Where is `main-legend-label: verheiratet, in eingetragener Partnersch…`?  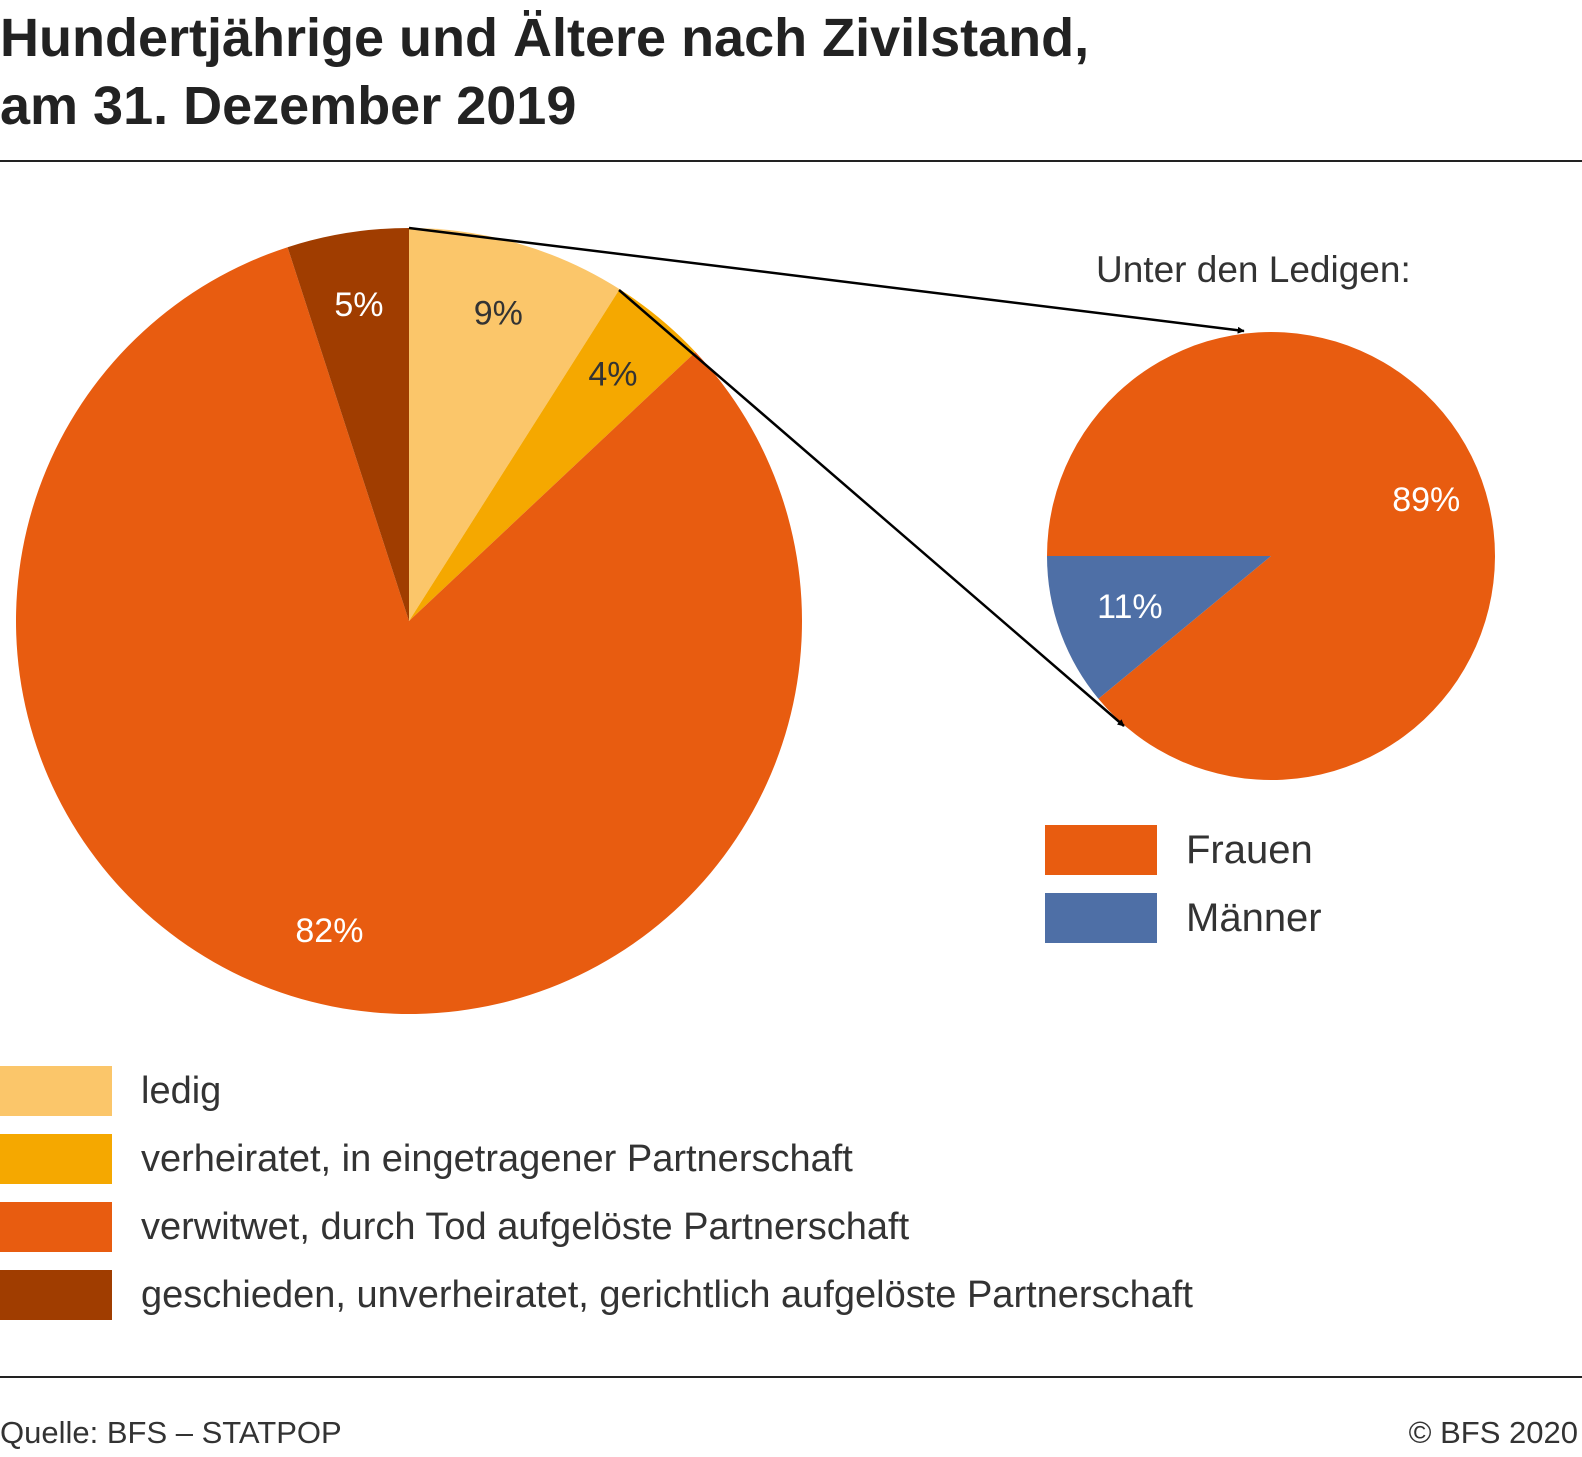 main-legend-label: verheiratet, in eingetragener Partnersch… is located at coordinates (497, 1159).